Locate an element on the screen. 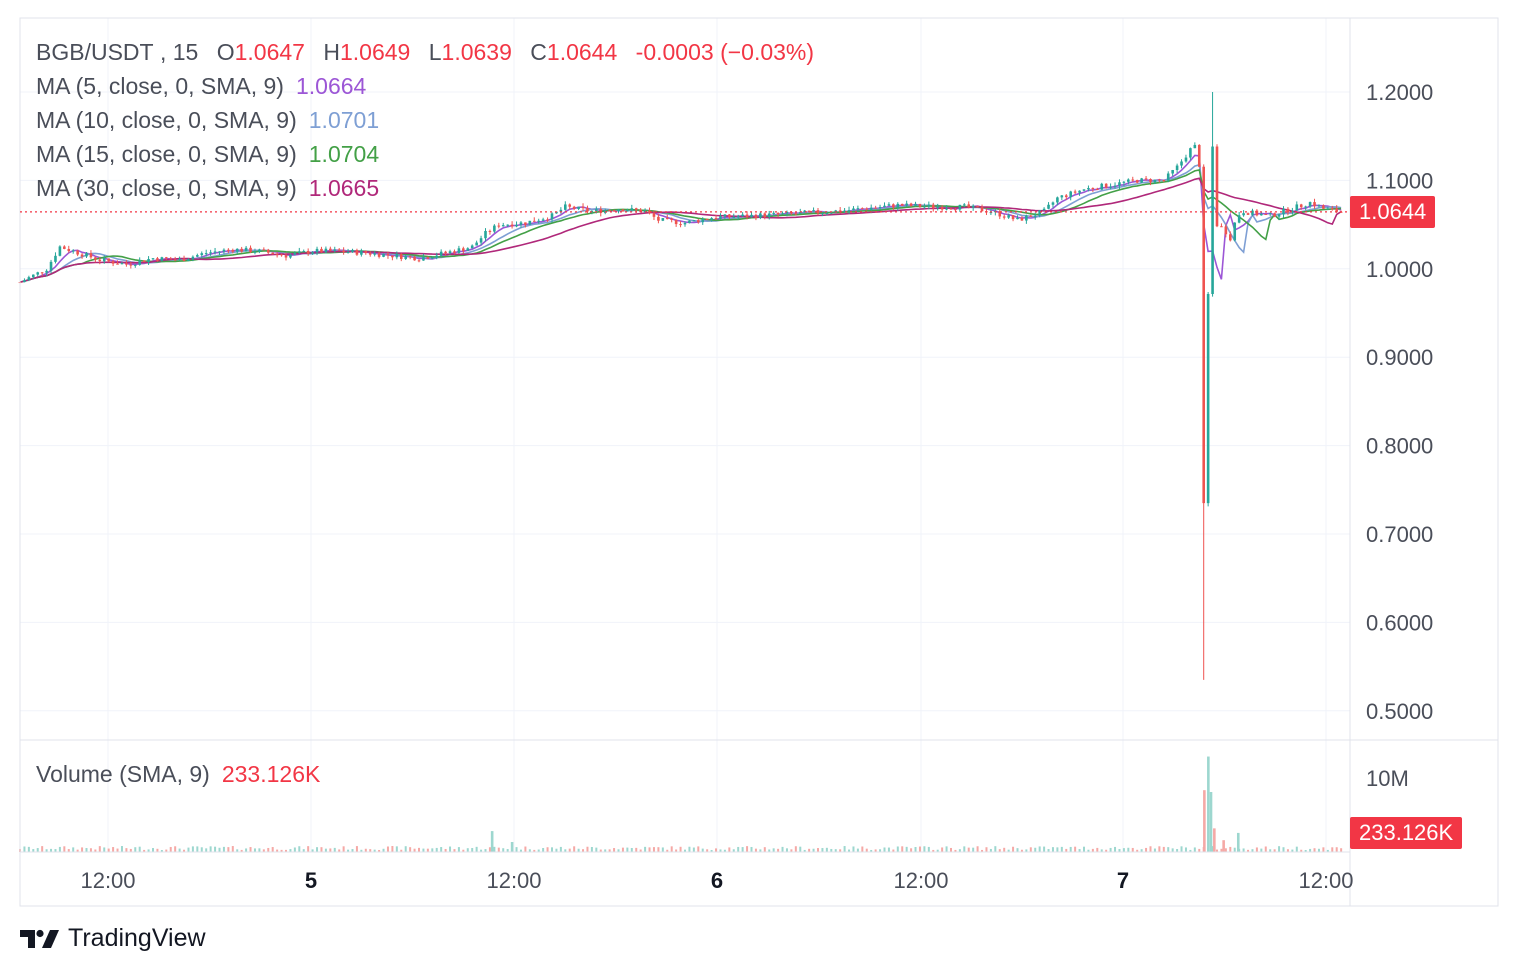  price-tick-label: 0.9000 is located at coordinates (1399, 357).